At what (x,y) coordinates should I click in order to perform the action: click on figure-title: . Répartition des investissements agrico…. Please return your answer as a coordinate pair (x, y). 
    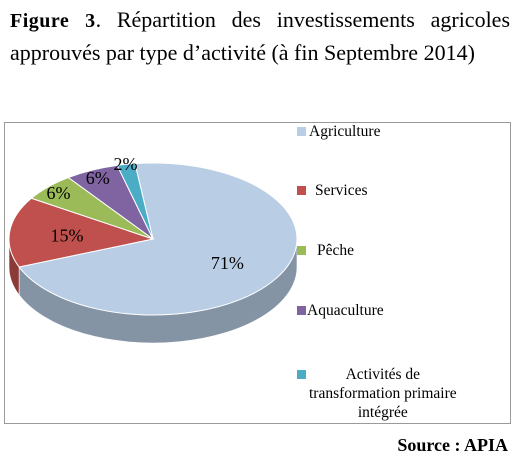
    Looking at the image, I should click on (260, 36).